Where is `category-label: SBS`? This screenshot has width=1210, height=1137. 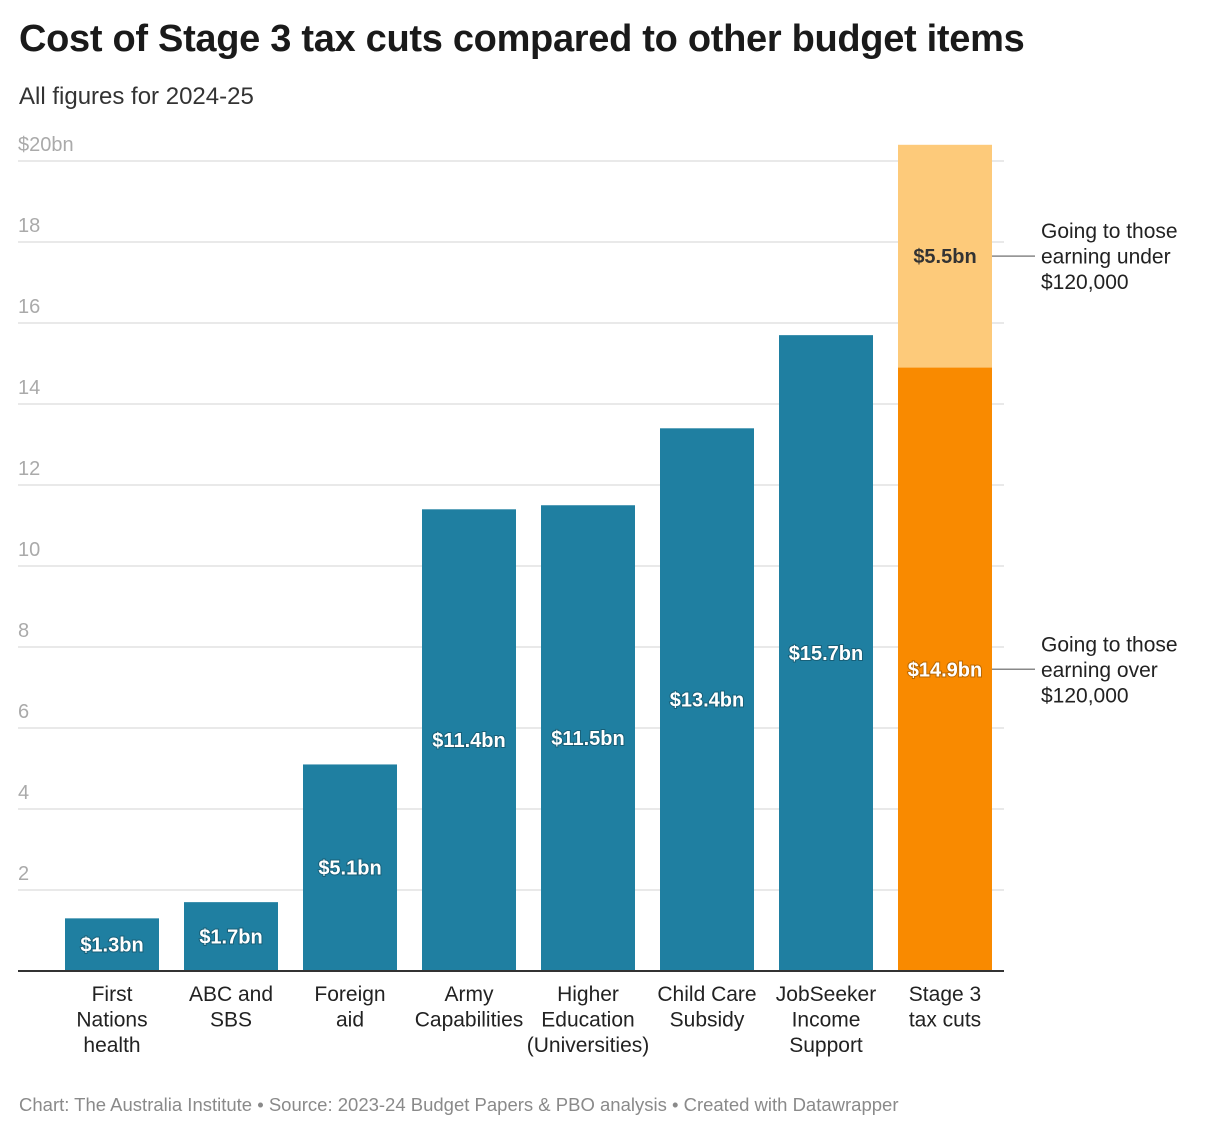
category-label: SBS is located at coordinates (231, 1020).